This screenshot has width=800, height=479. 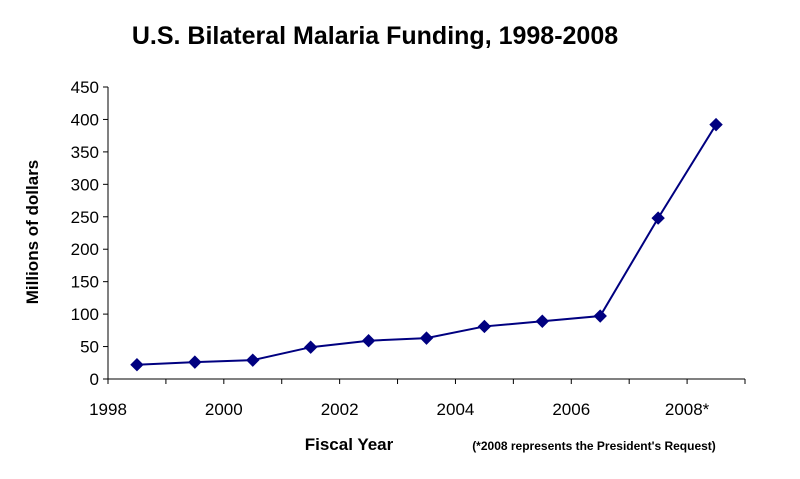 I want to click on x-axis-ticks: 1998 2000 2002 2004 2006 2008*, so click(x=417, y=399).